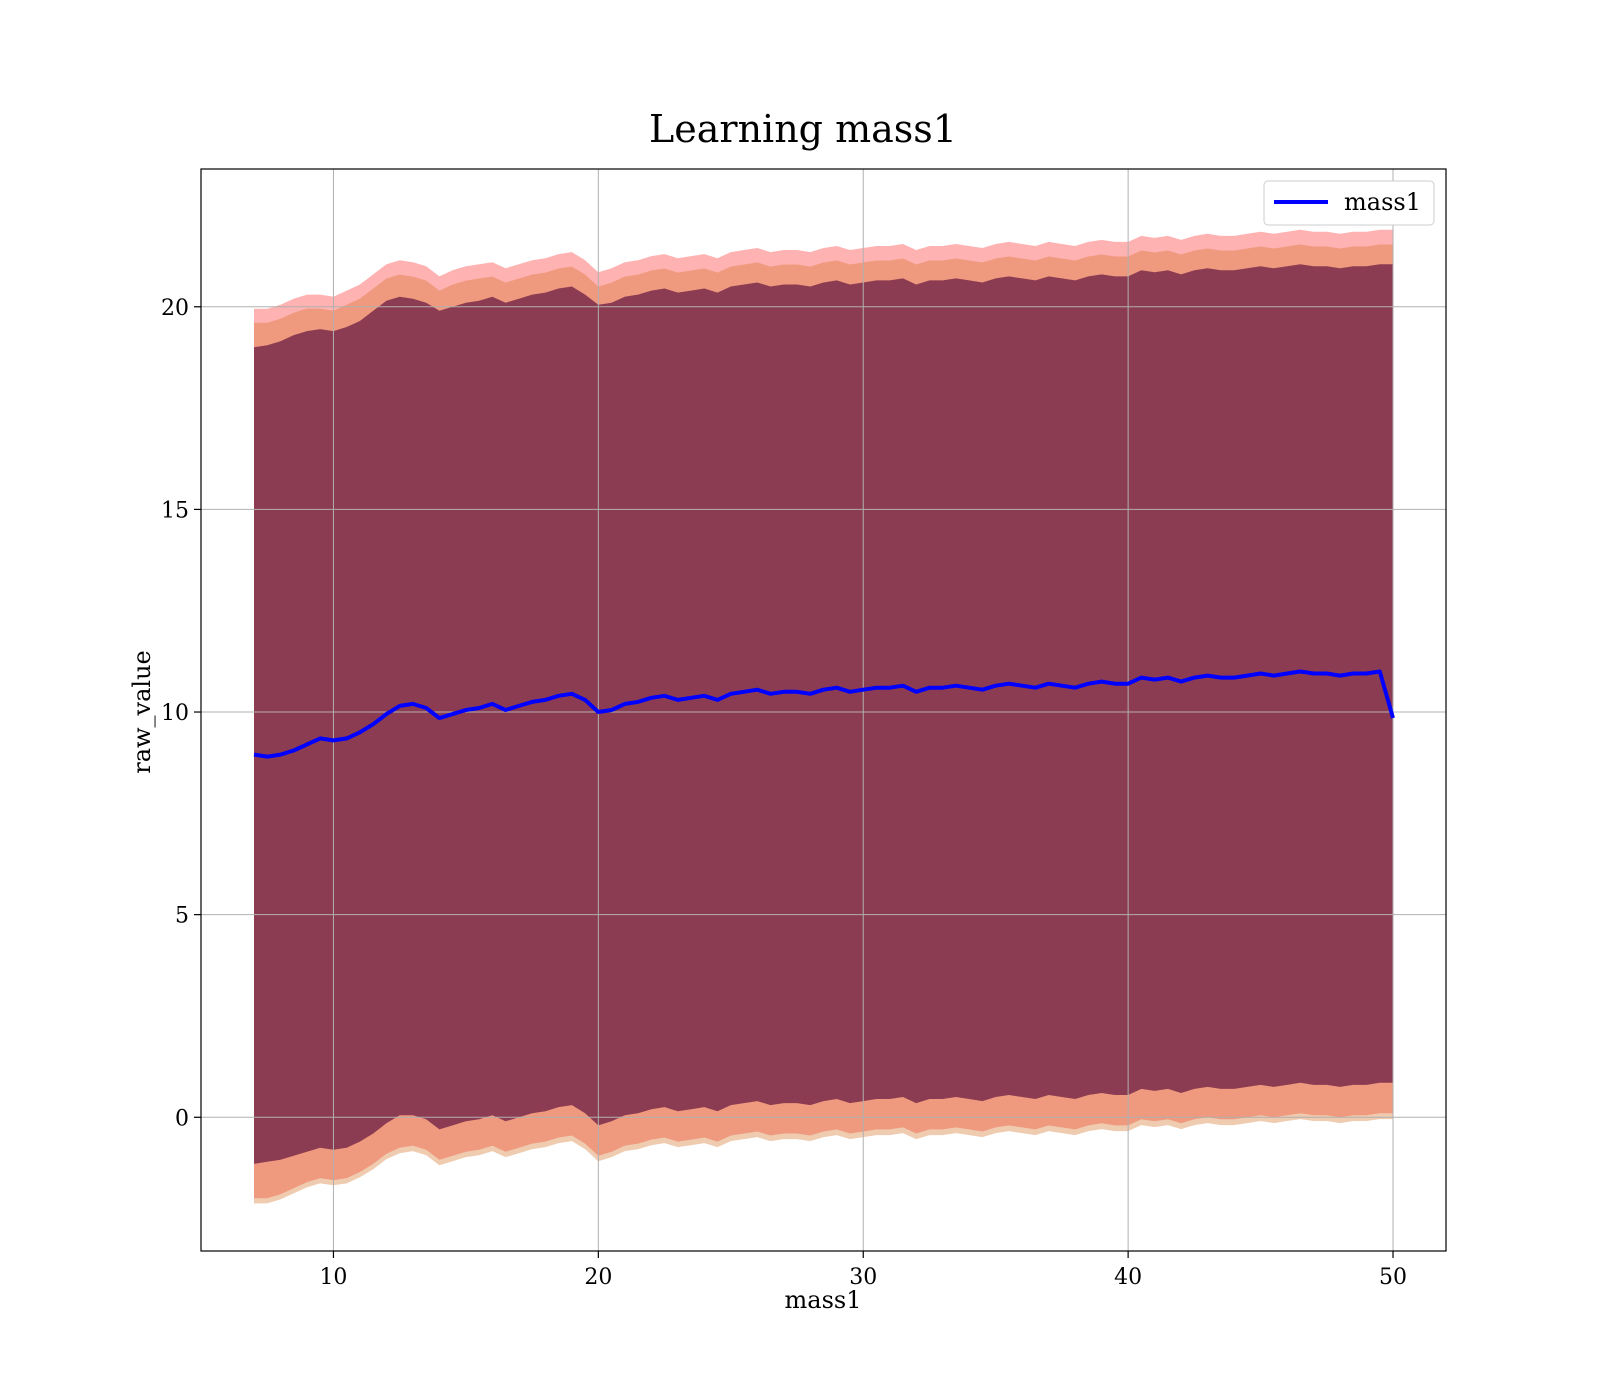  Describe the element at coordinates (823, 1300) in the screenshot. I see `x-axis-label: mass1` at that location.